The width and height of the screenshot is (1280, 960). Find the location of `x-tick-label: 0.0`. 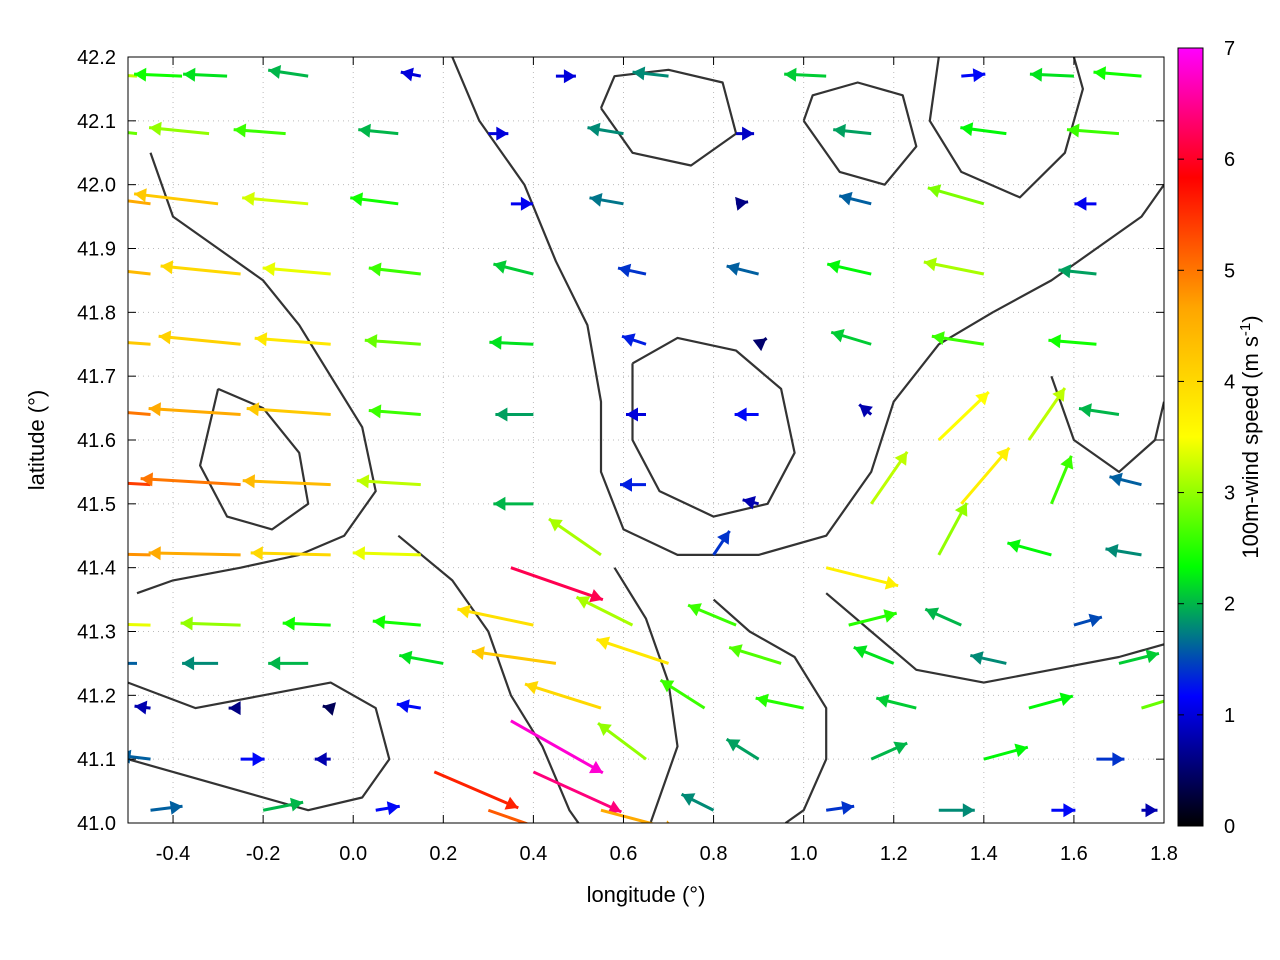

x-tick-label: 0.0 is located at coordinates (353, 854).